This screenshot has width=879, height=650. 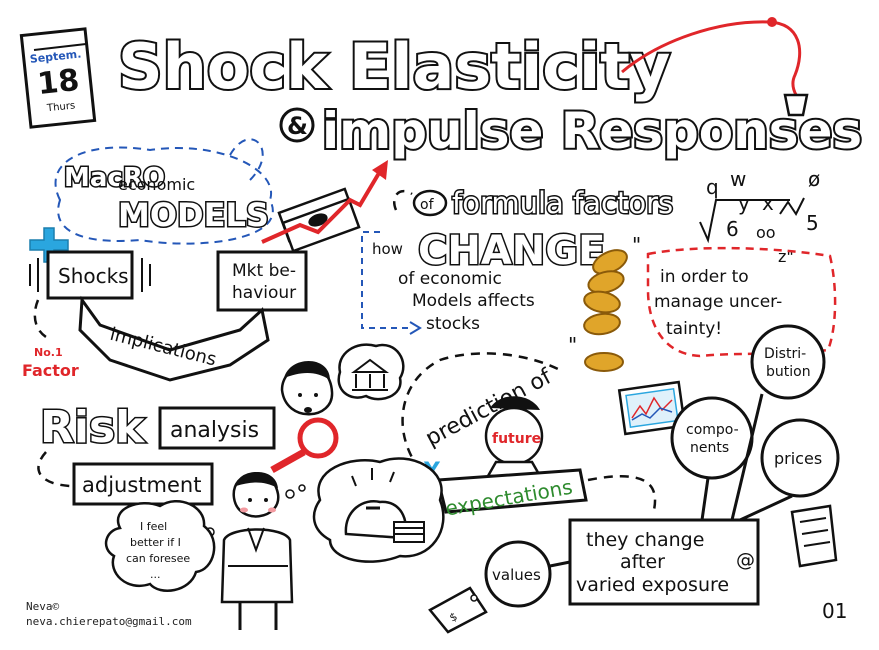 What do you see at coordinates (337, 408) in the screenshot?
I see `analyst-figure` at bounding box center [337, 408].